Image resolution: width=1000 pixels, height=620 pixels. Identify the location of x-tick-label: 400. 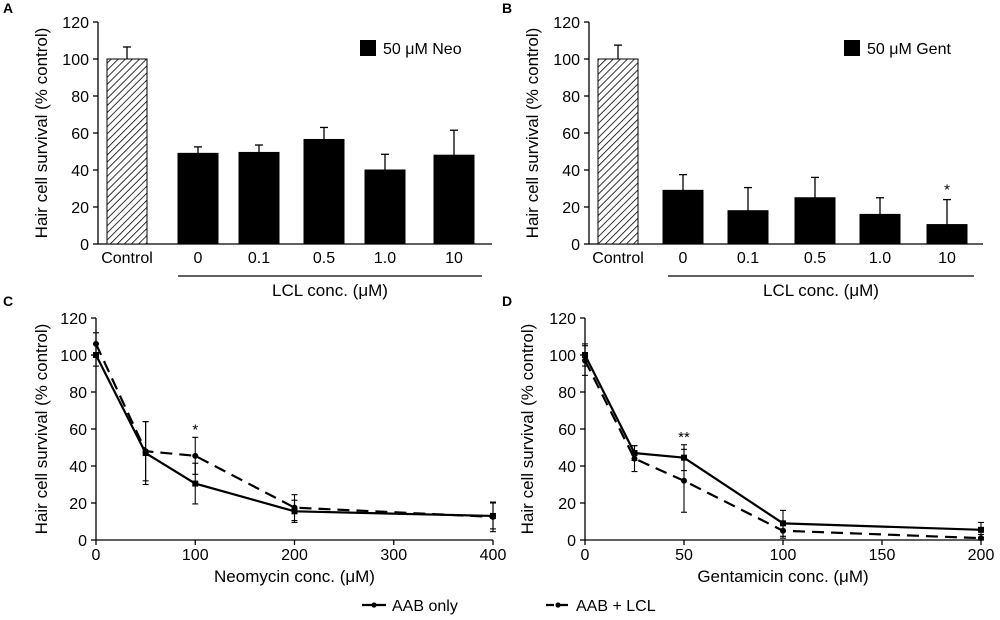
(493, 555).